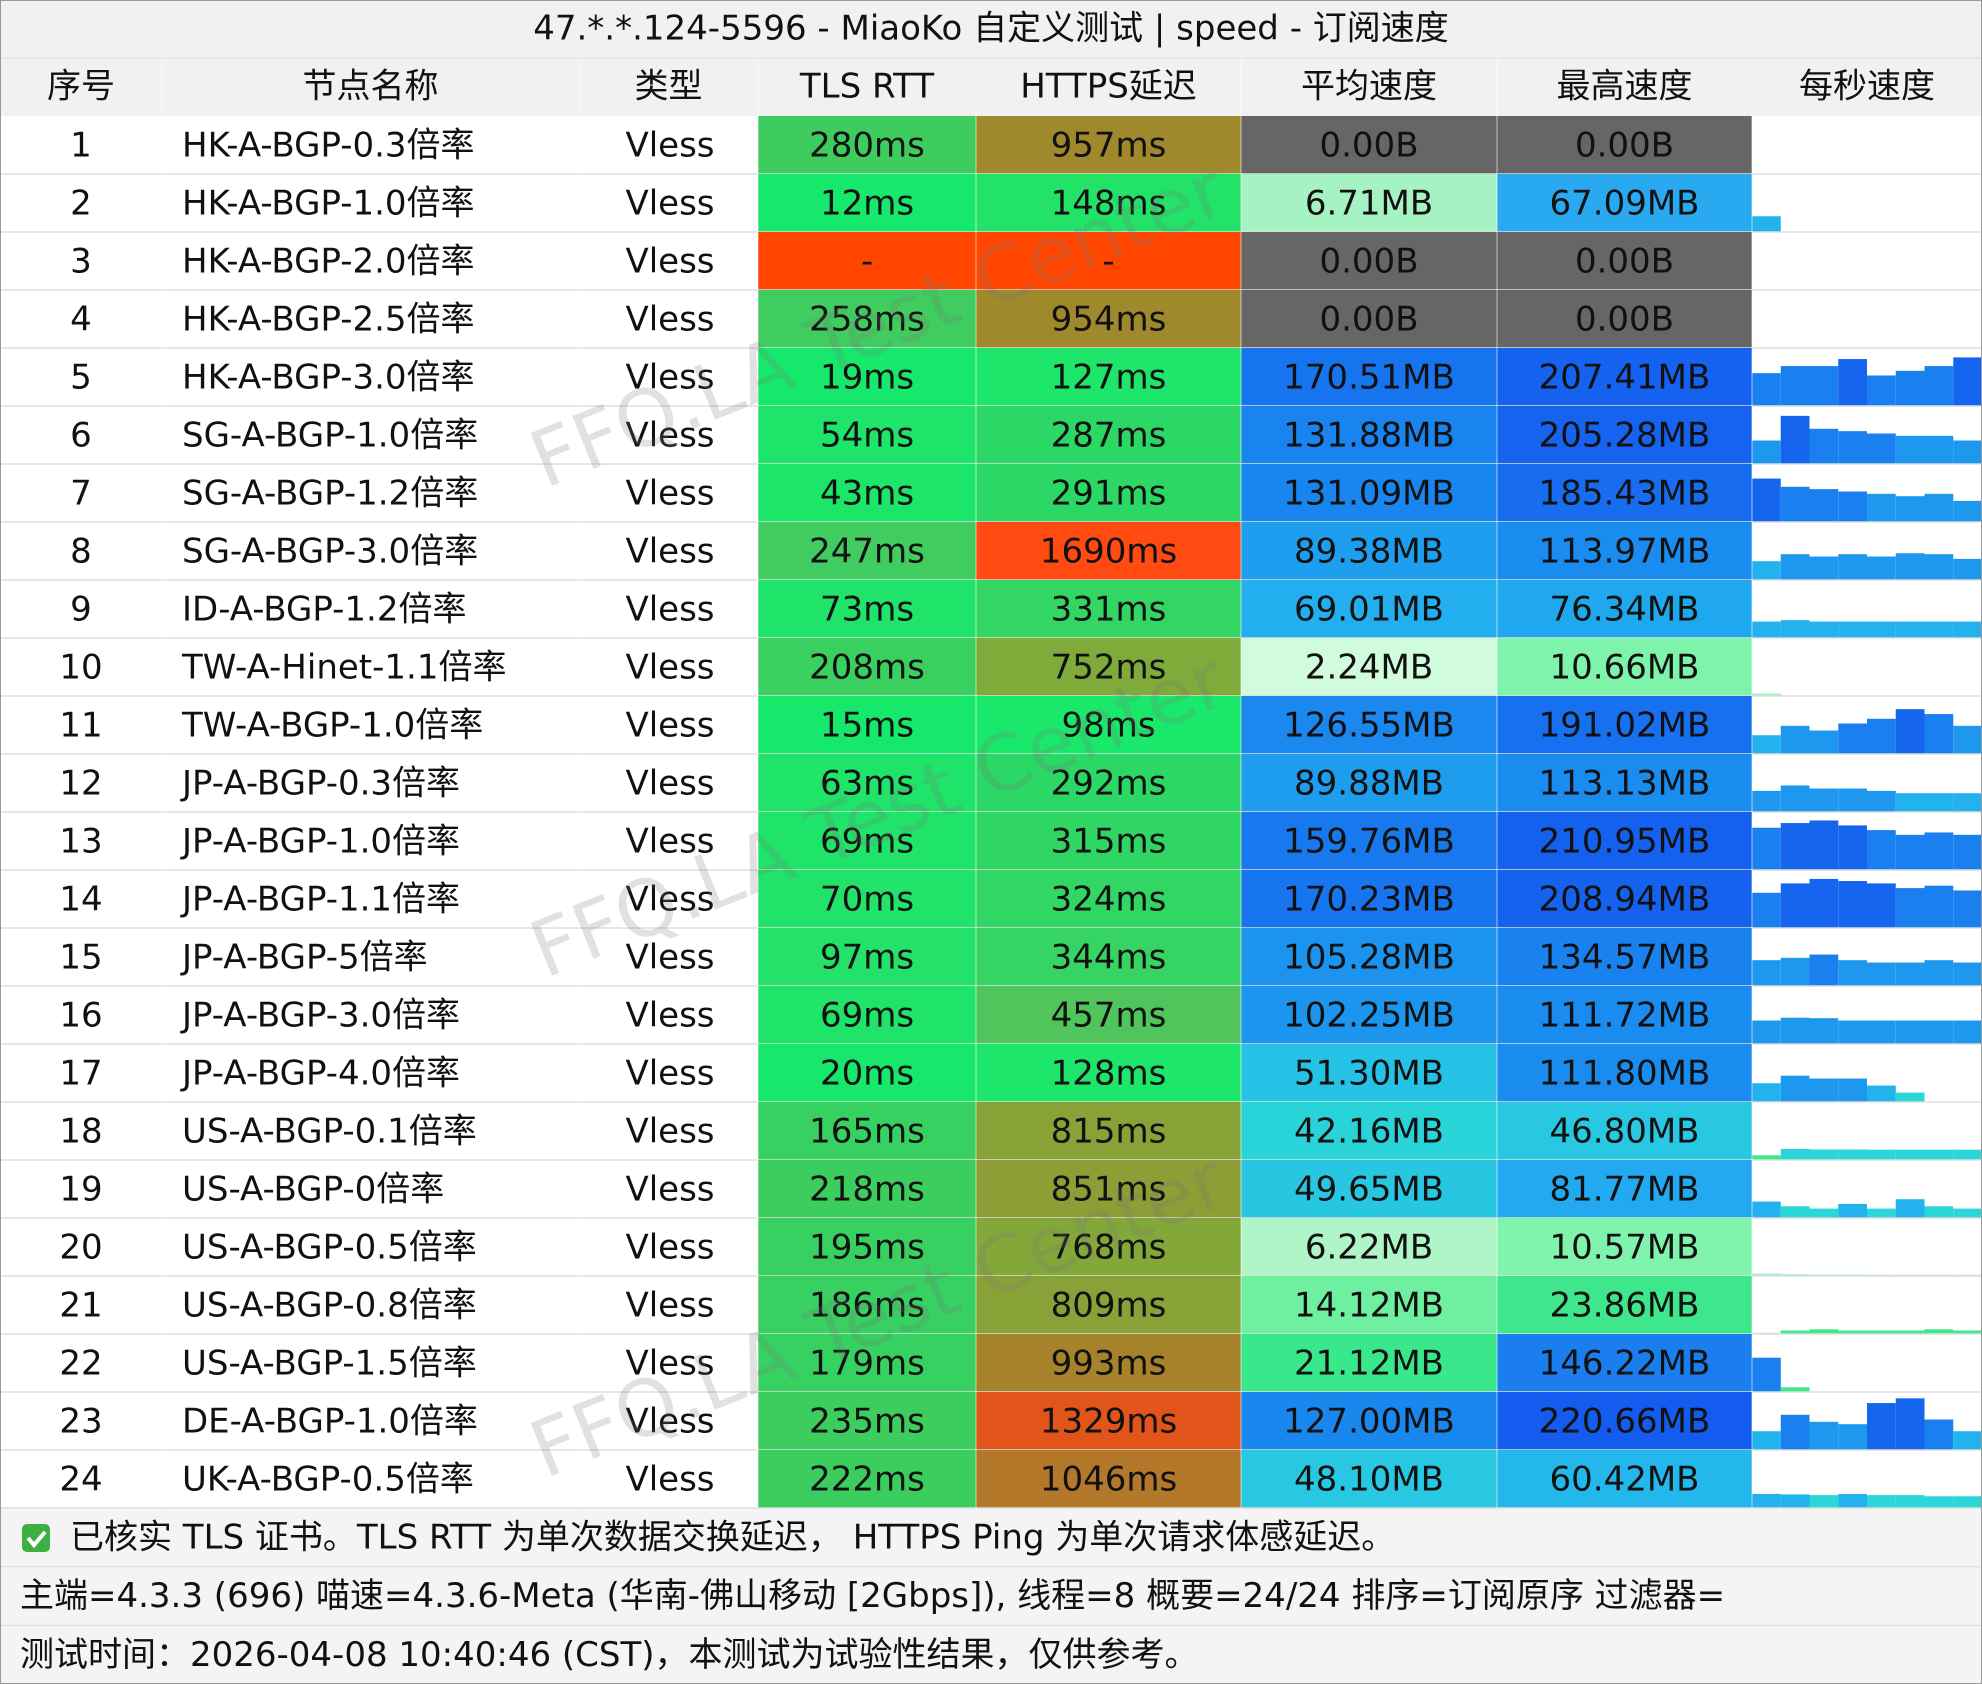 The height and width of the screenshot is (1684, 1982). What do you see at coordinates (1108, 262) in the screenshot?
I see `cell-text: -` at bounding box center [1108, 262].